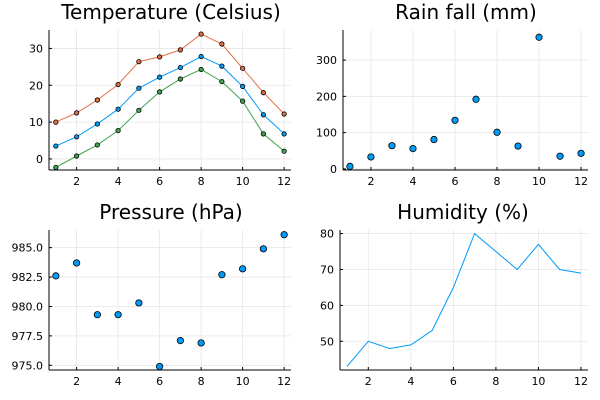 This screenshot has height=400, width=600. I want to click on humidity-title: Humidity (%), so click(463, 212).